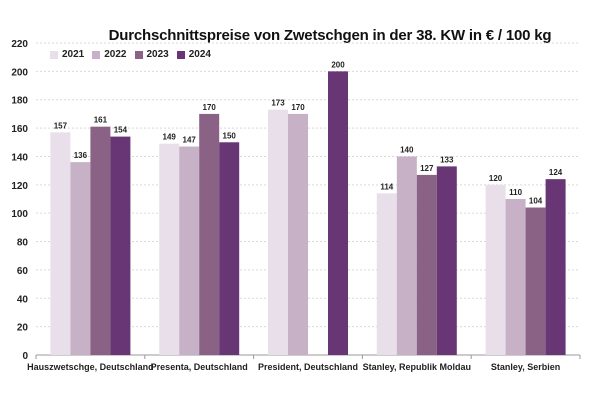 The height and width of the screenshot is (400, 600). Describe the element at coordinates (556, 172) in the screenshot. I see `data-label: 124` at that location.